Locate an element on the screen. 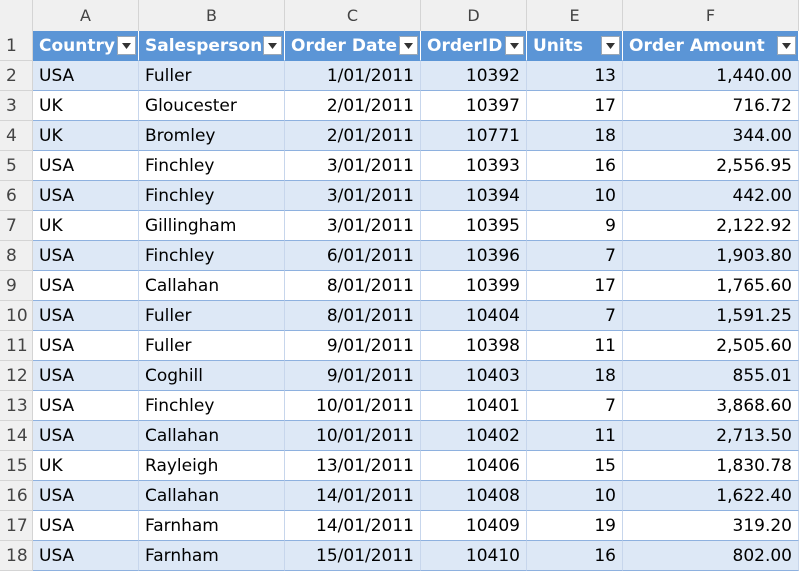 The height and width of the screenshot is (572, 799). cell-order-amount: 1,622.40 is located at coordinates (711, 496).